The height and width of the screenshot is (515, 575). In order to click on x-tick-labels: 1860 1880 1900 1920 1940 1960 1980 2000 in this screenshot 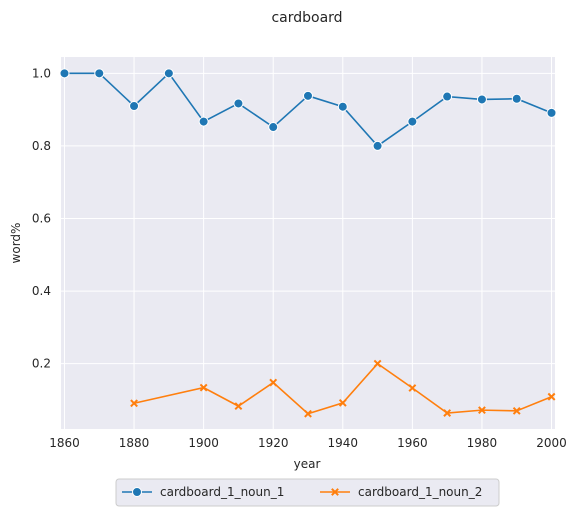, I will do `click(308, 443)`.